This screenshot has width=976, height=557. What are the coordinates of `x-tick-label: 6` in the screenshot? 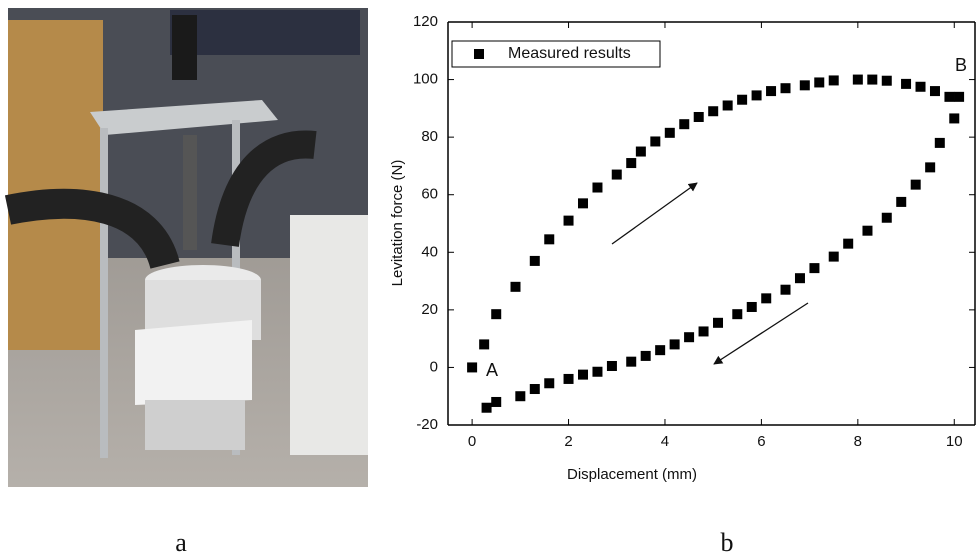 It's located at (761, 441).